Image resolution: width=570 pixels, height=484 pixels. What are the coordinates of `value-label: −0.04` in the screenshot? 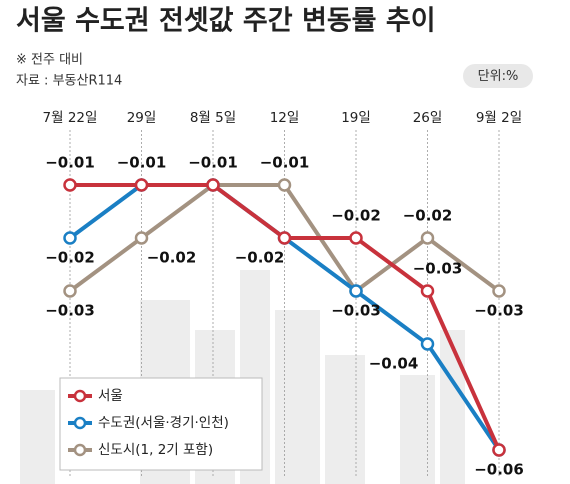 It's located at (394, 364).